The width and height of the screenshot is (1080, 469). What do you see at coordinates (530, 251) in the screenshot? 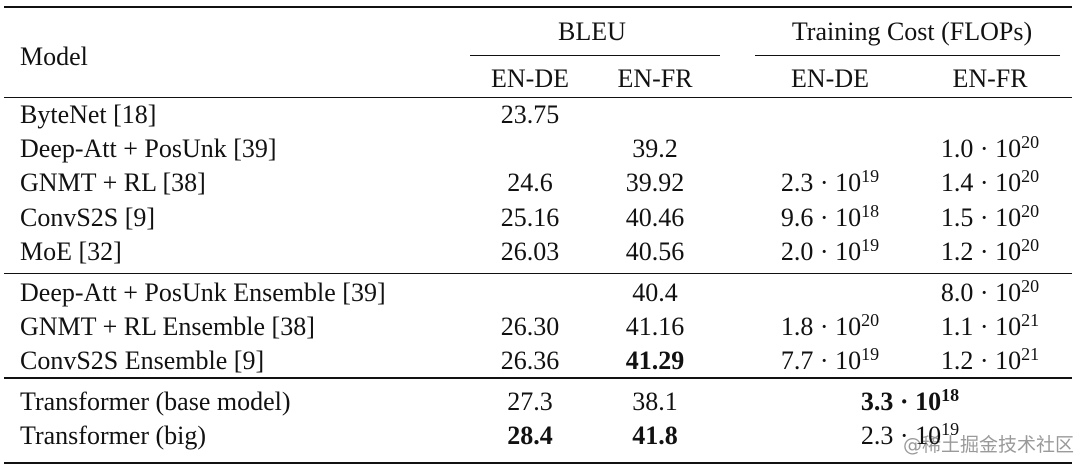
I see `cell: 26.03` at bounding box center [530, 251].